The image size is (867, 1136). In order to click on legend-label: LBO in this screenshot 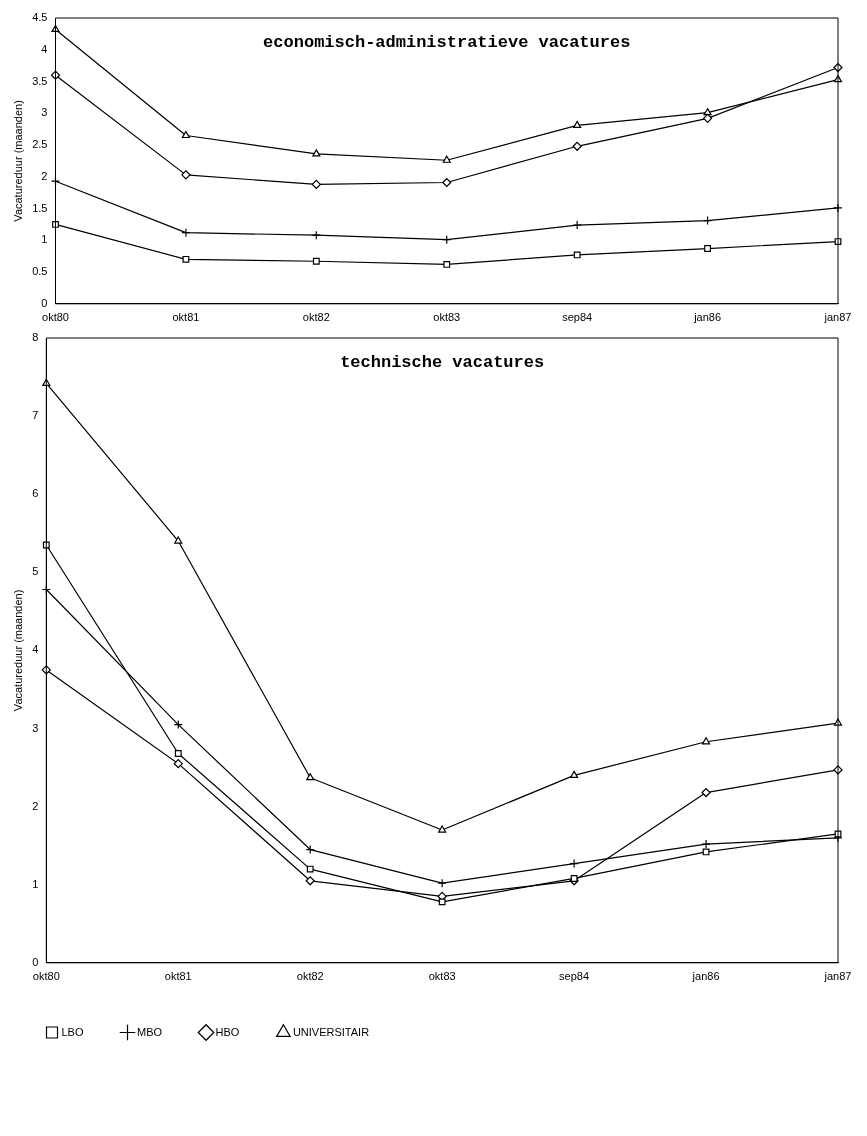, I will do `click(72, 1031)`.